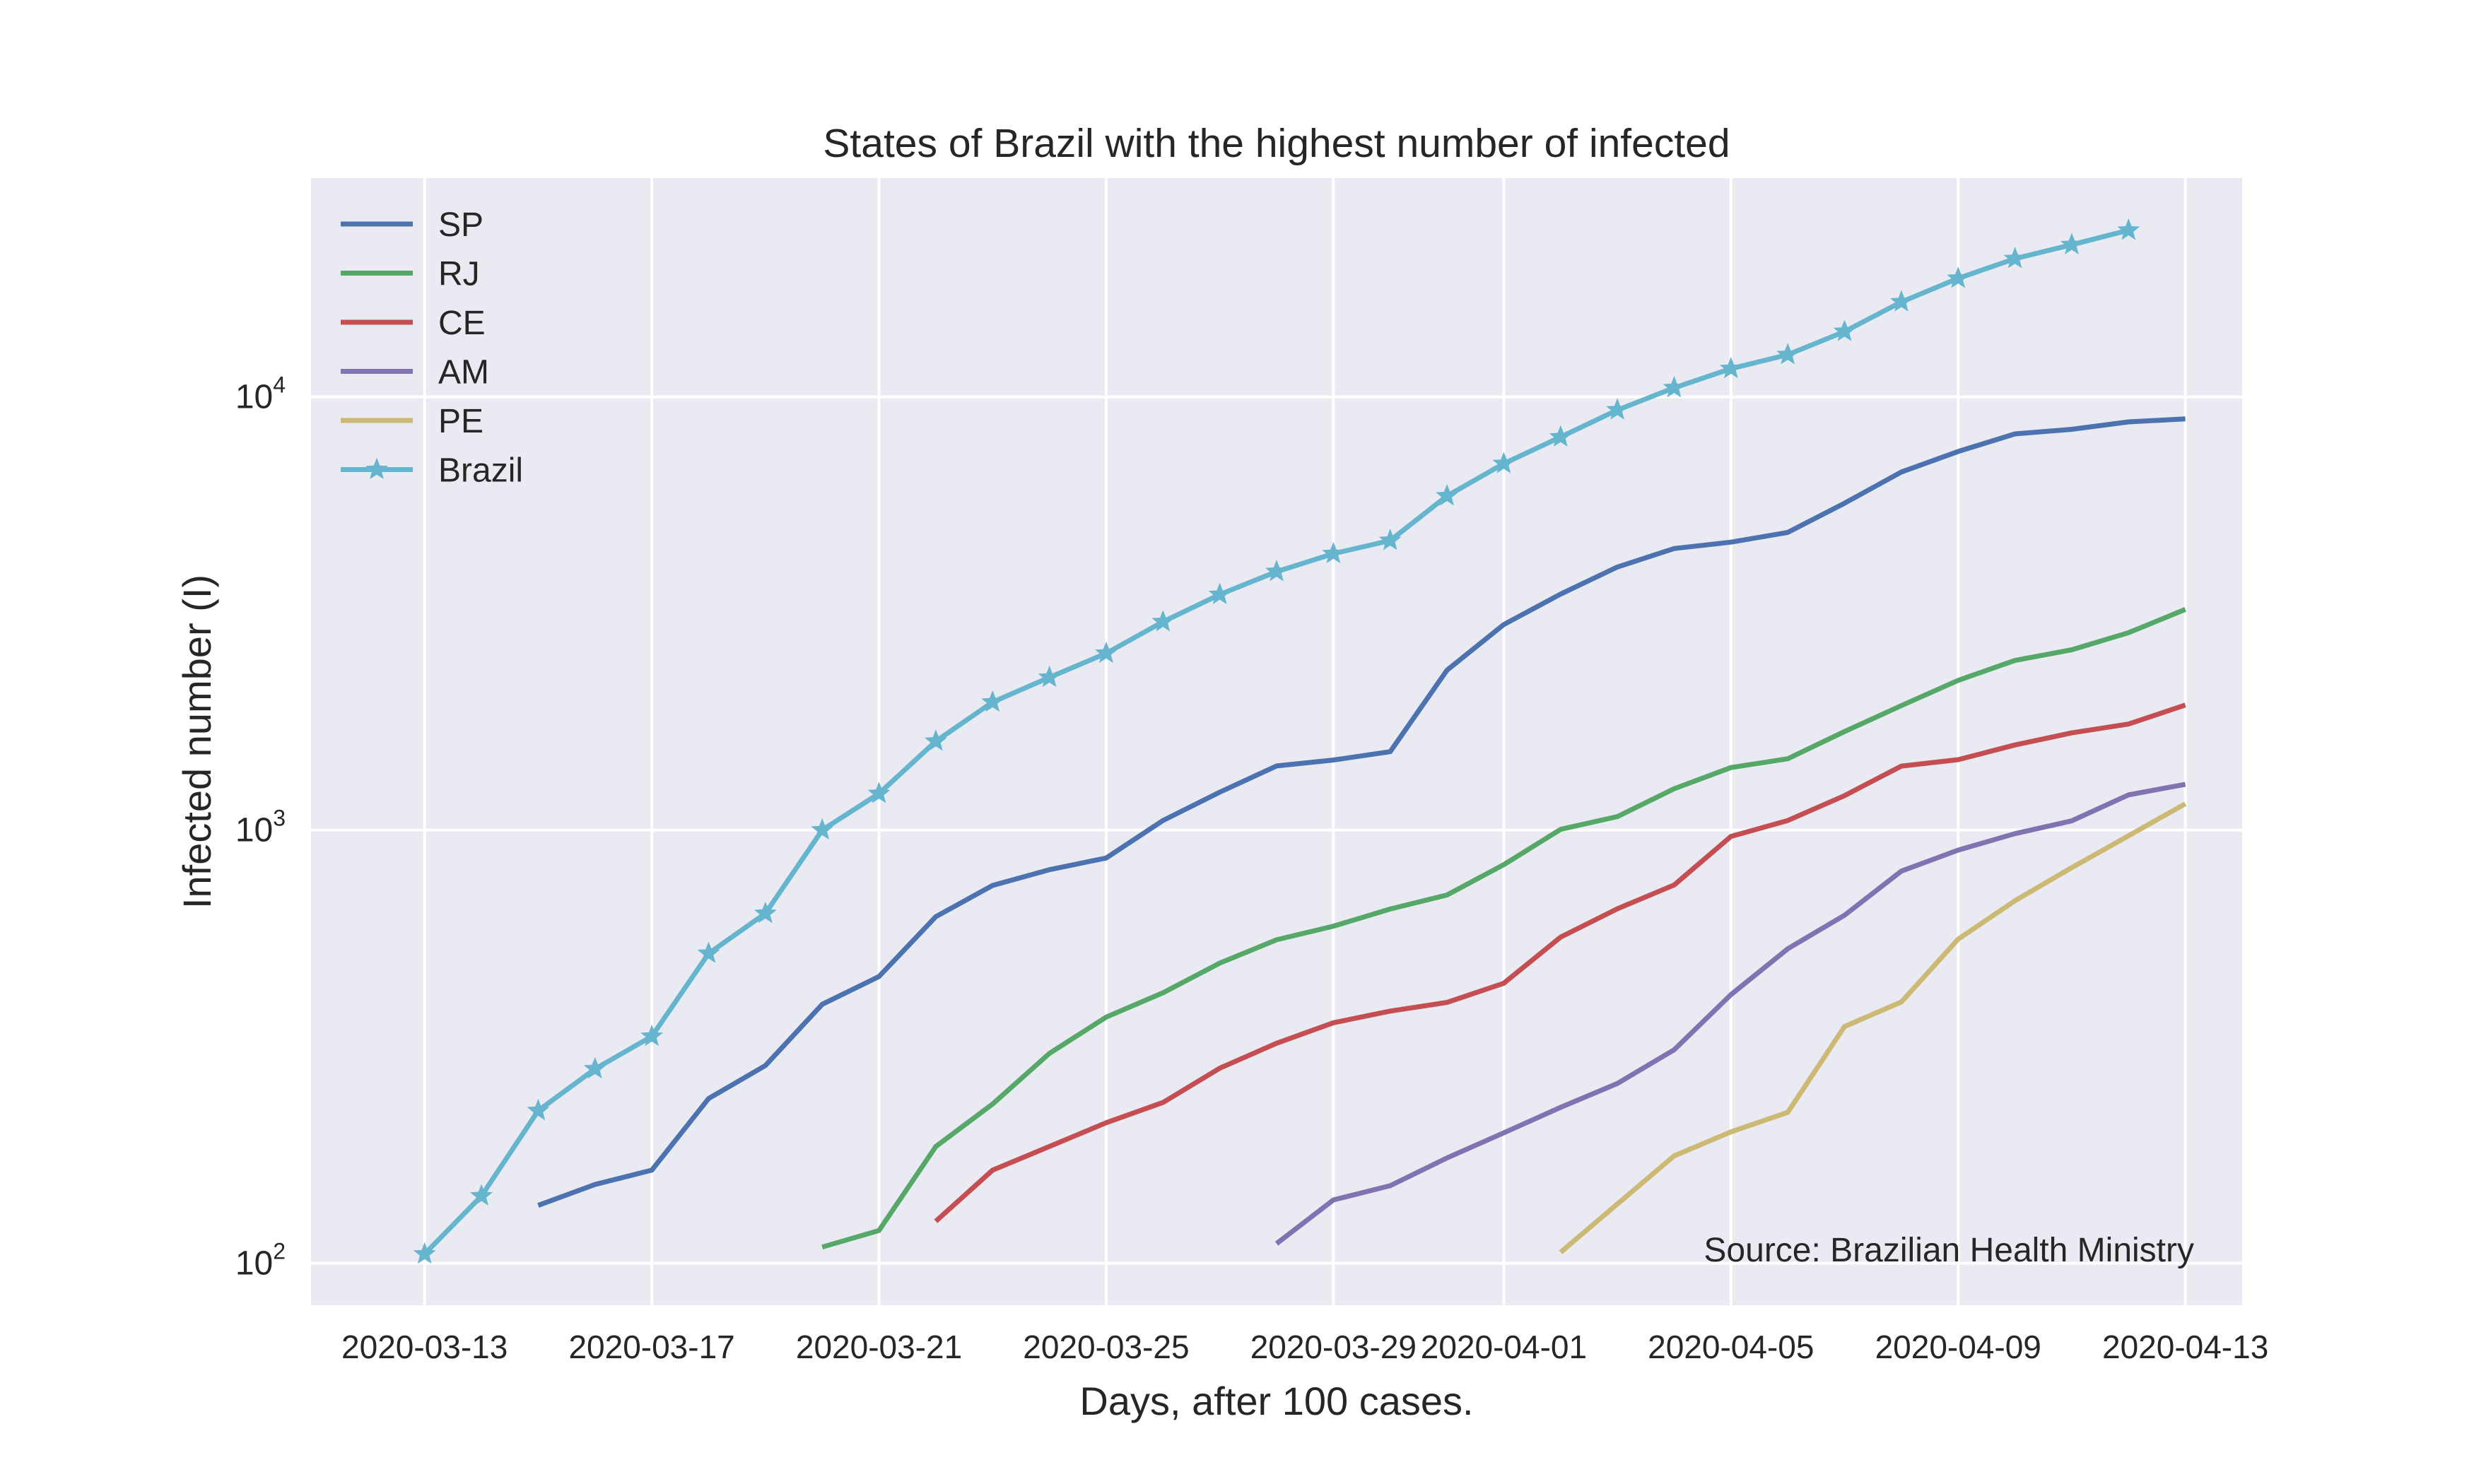  What do you see at coordinates (480, 471) in the screenshot?
I see `legend-label-brazil: Brazil` at bounding box center [480, 471].